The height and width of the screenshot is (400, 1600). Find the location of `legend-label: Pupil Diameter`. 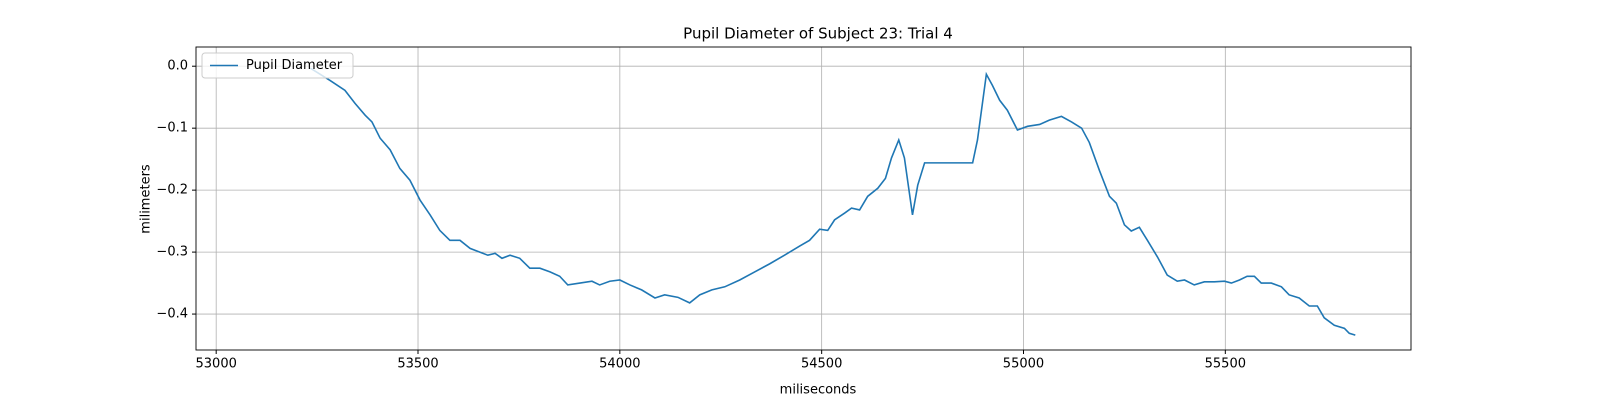

legend-label: Pupil Diameter is located at coordinates (294, 65).